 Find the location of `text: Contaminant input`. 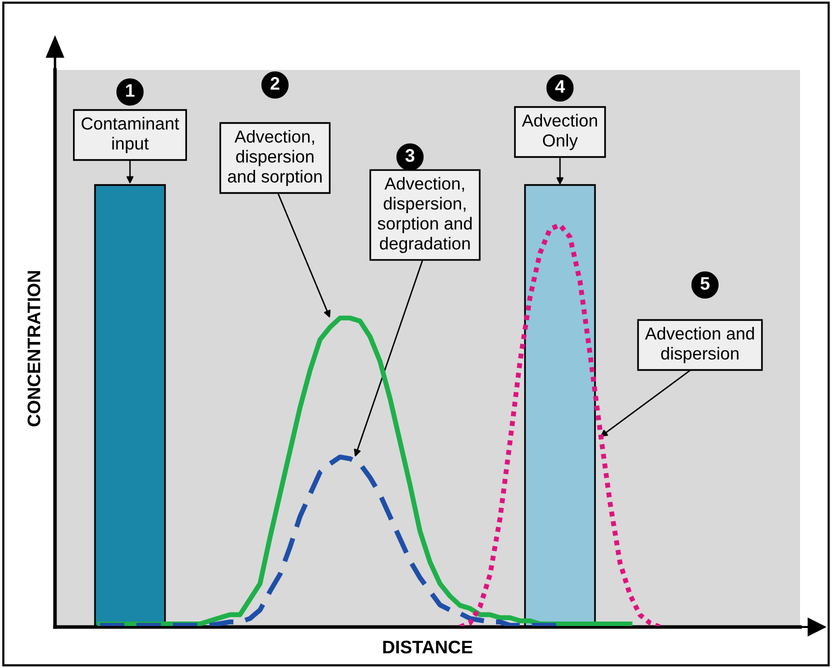

text: Contaminant input is located at coordinates (131, 135).